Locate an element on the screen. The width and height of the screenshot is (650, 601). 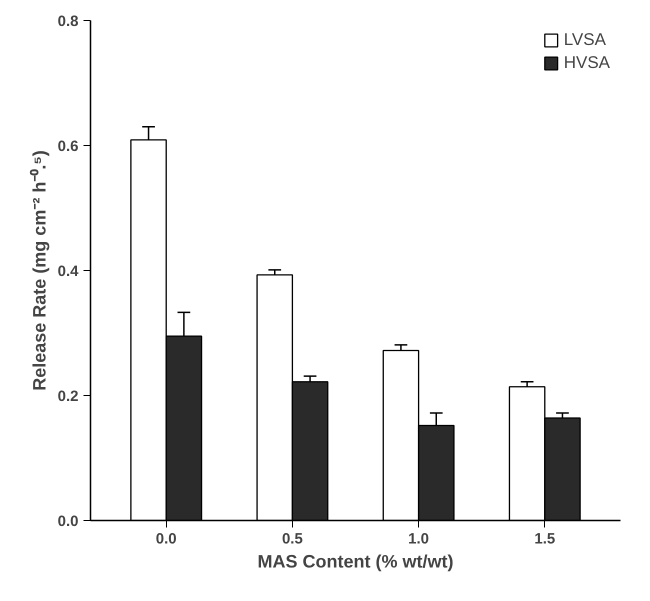
x-tick-label: 1.0 is located at coordinates (419, 539).